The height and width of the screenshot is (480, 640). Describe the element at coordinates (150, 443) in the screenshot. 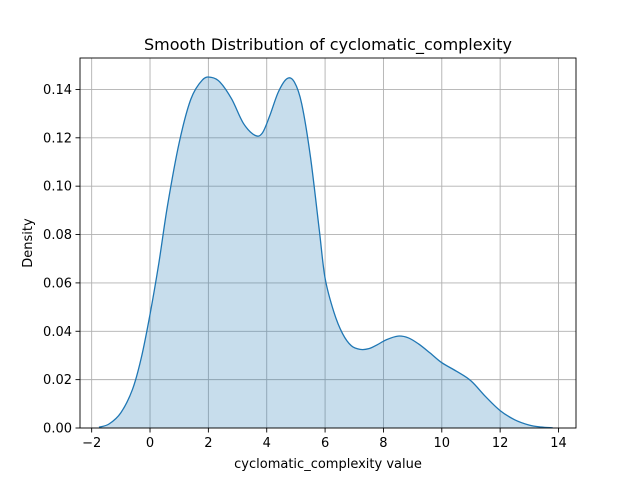

I see `x-tick-label: 0` at that location.